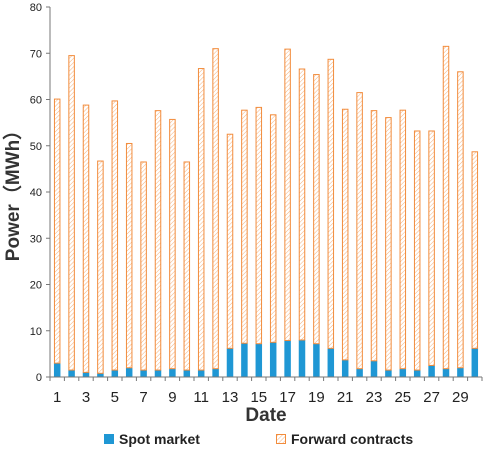  Describe the element at coordinates (316, 397) in the screenshot. I see `x-tick-label: 19` at that location.